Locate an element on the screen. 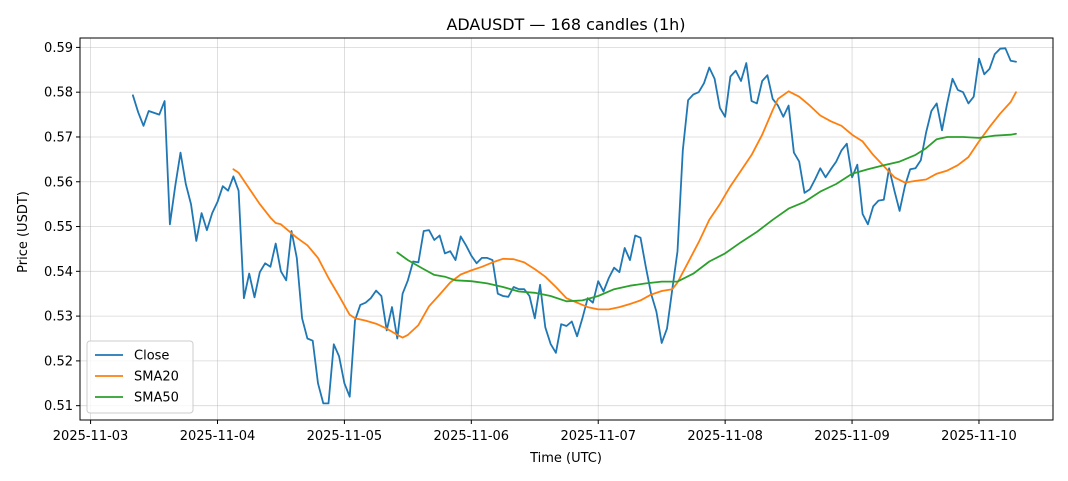 The height and width of the screenshot is (481, 1068). legend-label-sma20: SMA20 is located at coordinates (156, 377).